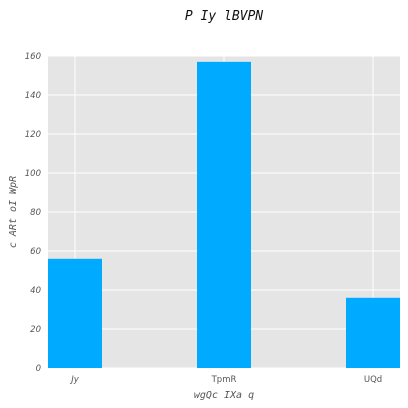 Image resolution: width=408 pixels, height=408 pixels. I want to click on x-tick-labels: Jy TpmR UQd, so click(225, 380).